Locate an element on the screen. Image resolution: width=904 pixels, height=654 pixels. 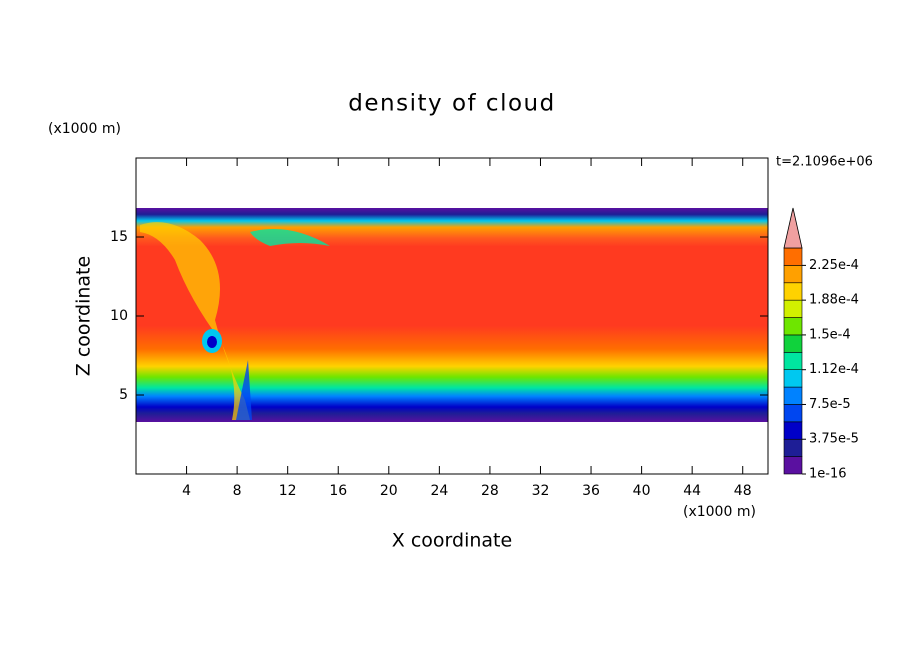
stem is located at coordinates (244, 390).